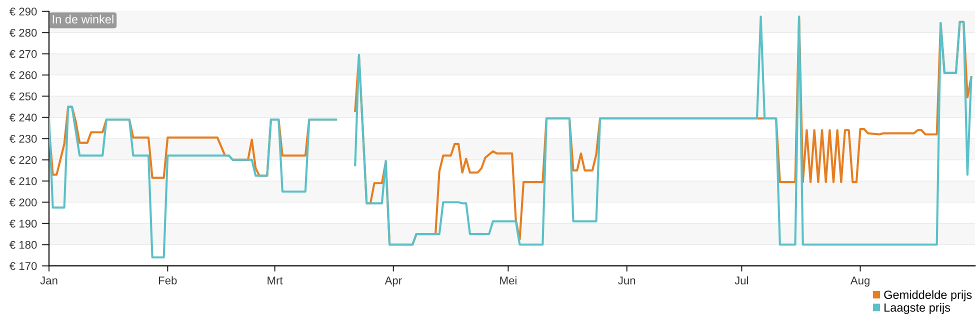 This screenshot has height=325, width=980. Describe the element at coordinates (928, 296) in the screenshot. I see `legend-label: Gemiddelde prijs` at that location.